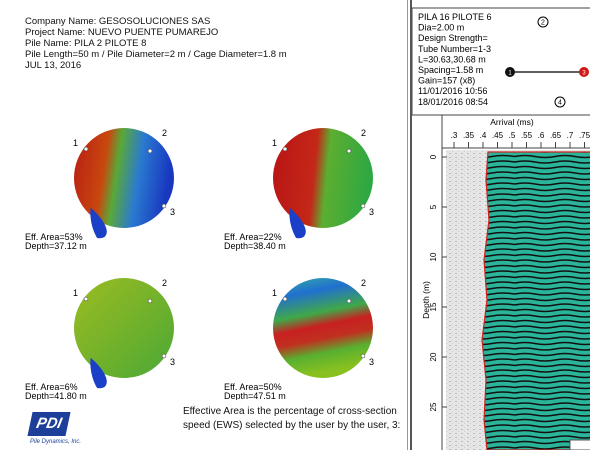 The height and width of the screenshot is (450, 590). Describe the element at coordinates (498, 135) in the screenshot. I see `x-tick-label: .45` at that location.